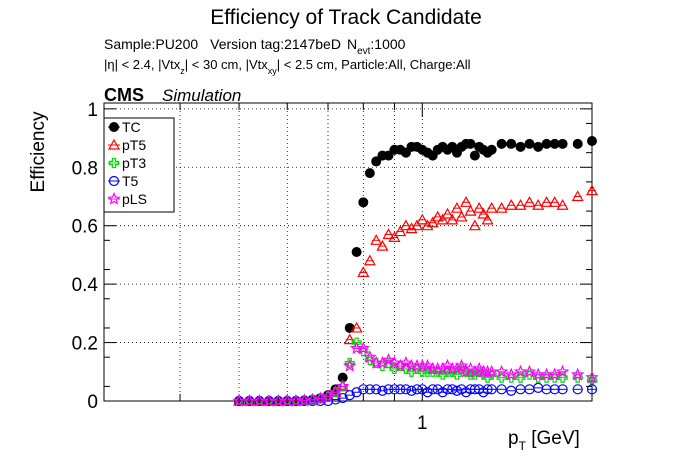 This screenshot has height=472, width=696. Describe the element at coordinates (92, 110) in the screenshot. I see `y-tick-label: 1` at that location.